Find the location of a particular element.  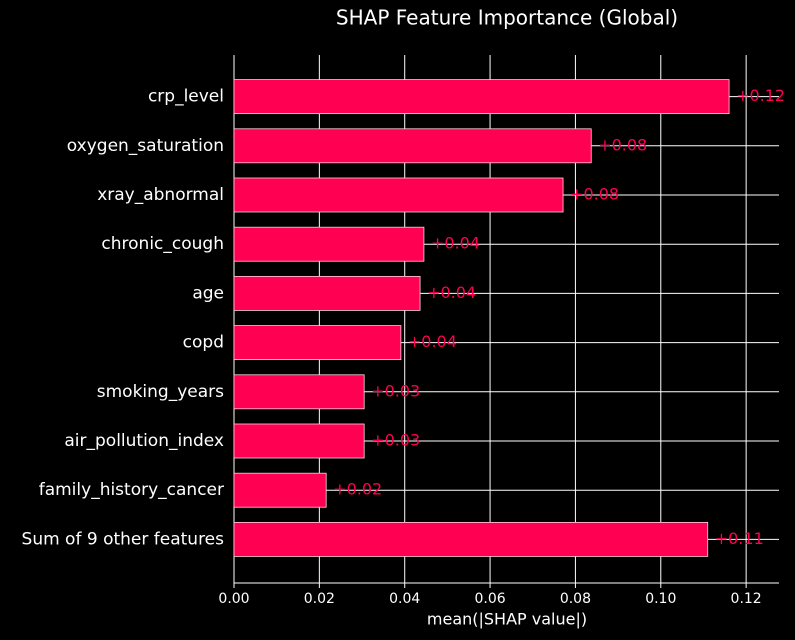

y-tick-label: air_pollution_index is located at coordinates (144, 441).